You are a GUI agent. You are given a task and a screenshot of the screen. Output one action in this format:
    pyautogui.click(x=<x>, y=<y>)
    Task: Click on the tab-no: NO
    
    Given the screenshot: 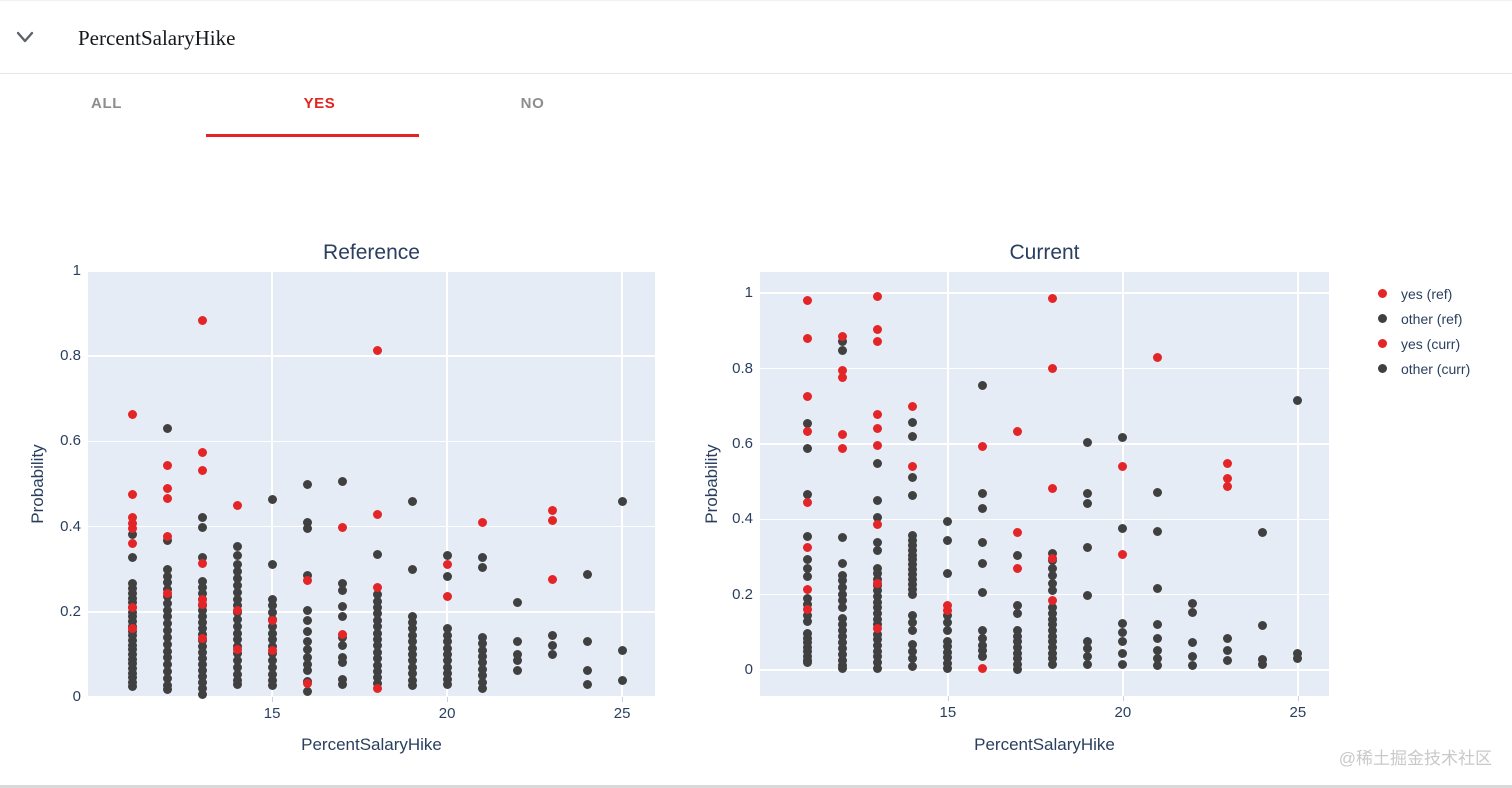 What is the action you would take?
    pyautogui.click(x=532, y=103)
    